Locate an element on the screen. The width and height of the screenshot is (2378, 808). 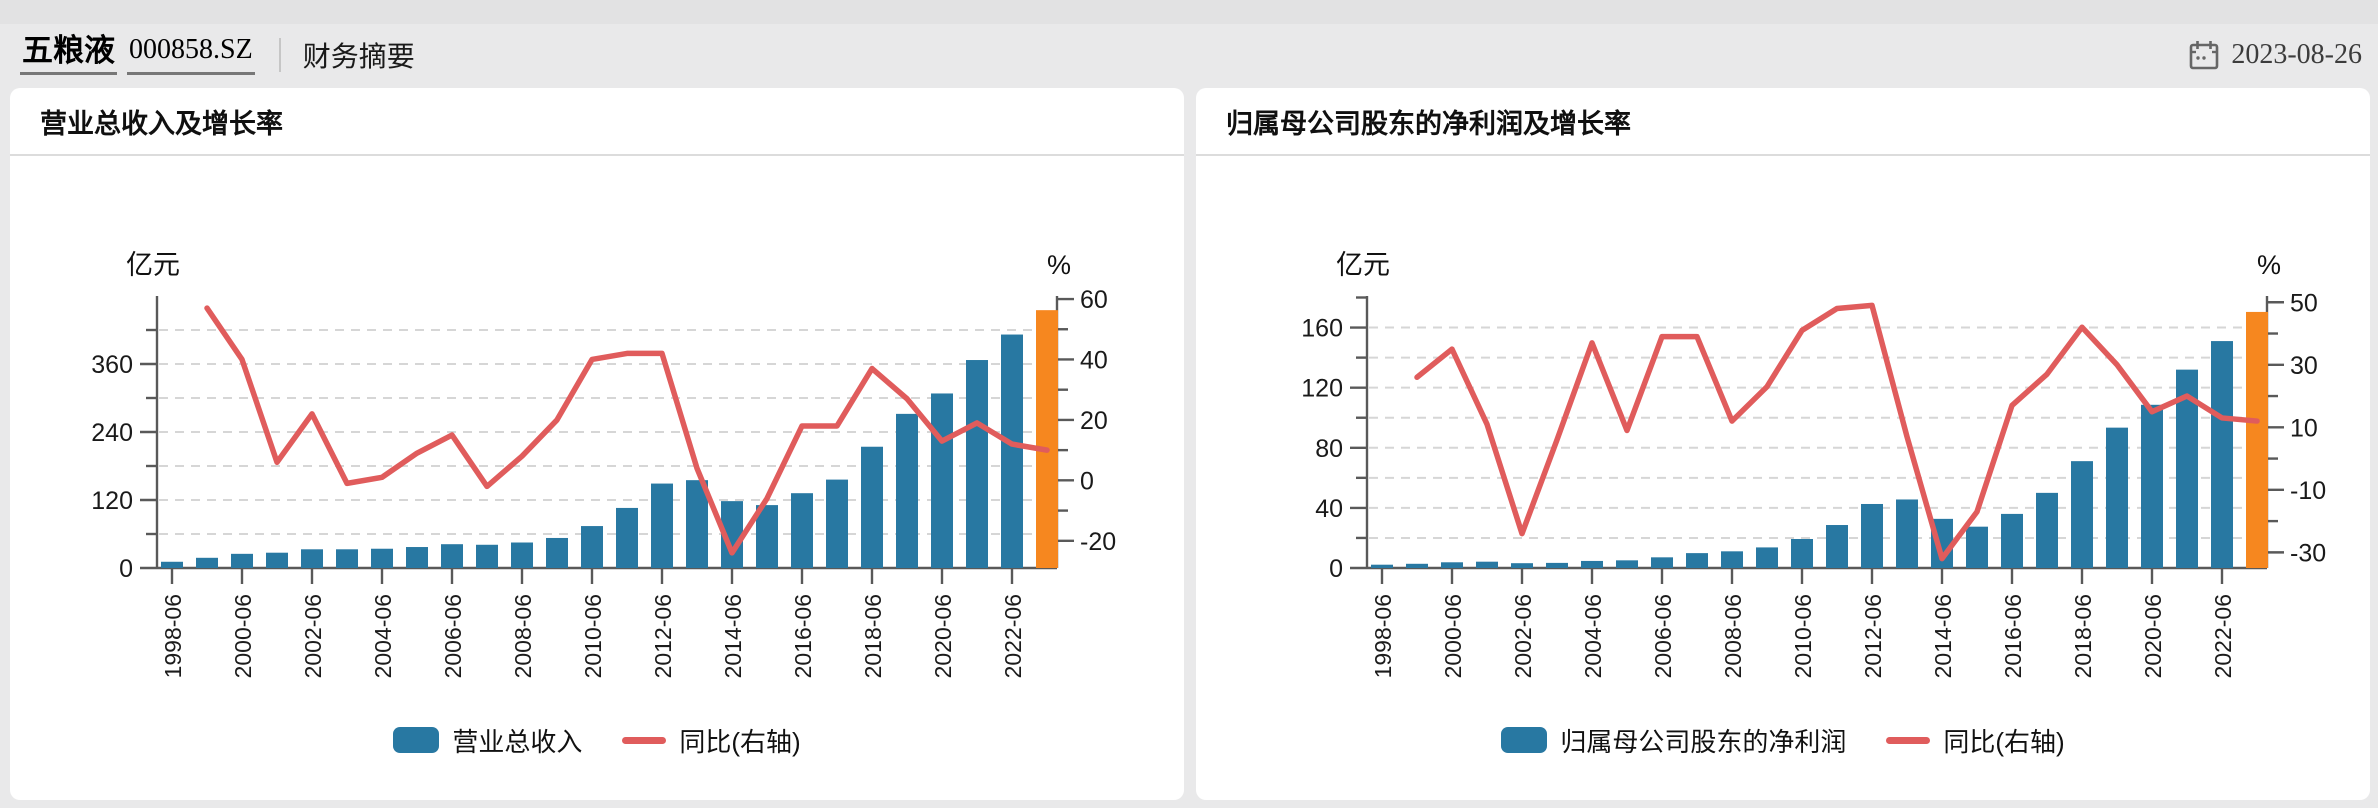
y-right-tick-label: 40 is located at coordinates (1094, 360).